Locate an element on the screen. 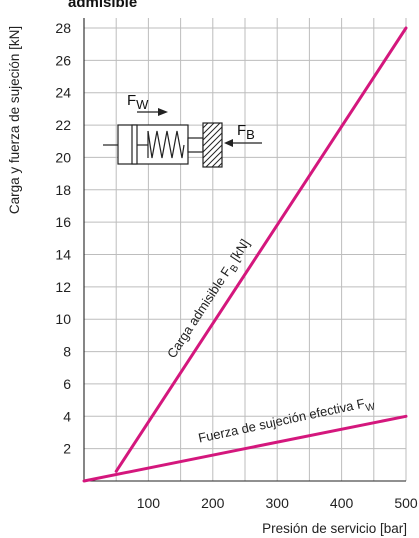 This screenshot has width=419, height=538. x-axis-title: Presión de servicio [bar] is located at coordinates (334, 528).